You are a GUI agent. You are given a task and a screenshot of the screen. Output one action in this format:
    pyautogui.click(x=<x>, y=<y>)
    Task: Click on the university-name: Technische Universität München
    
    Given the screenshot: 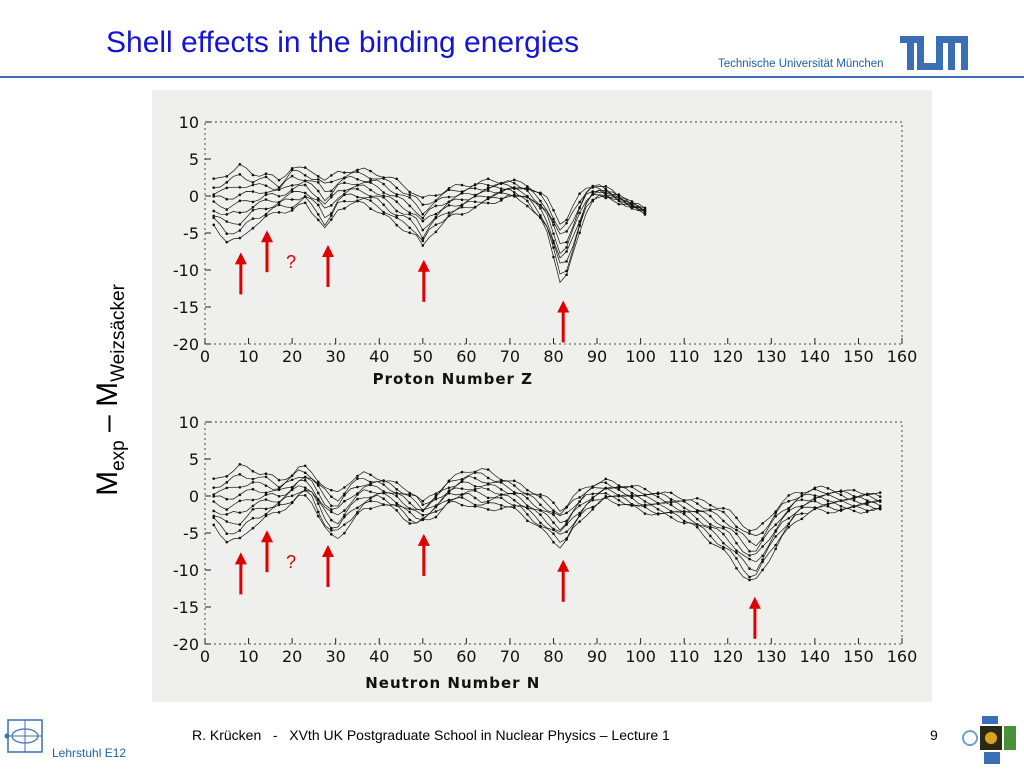 What is the action you would take?
    pyautogui.click(x=801, y=64)
    